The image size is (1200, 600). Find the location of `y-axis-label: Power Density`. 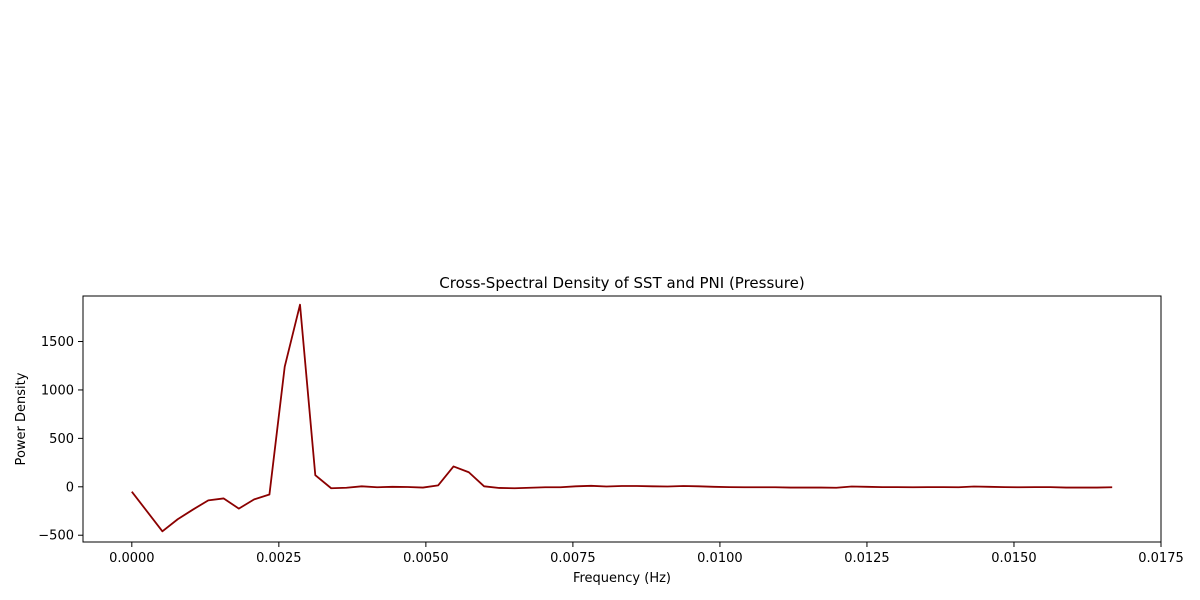

y-axis-label: Power Density is located at coordinates (21, 418).